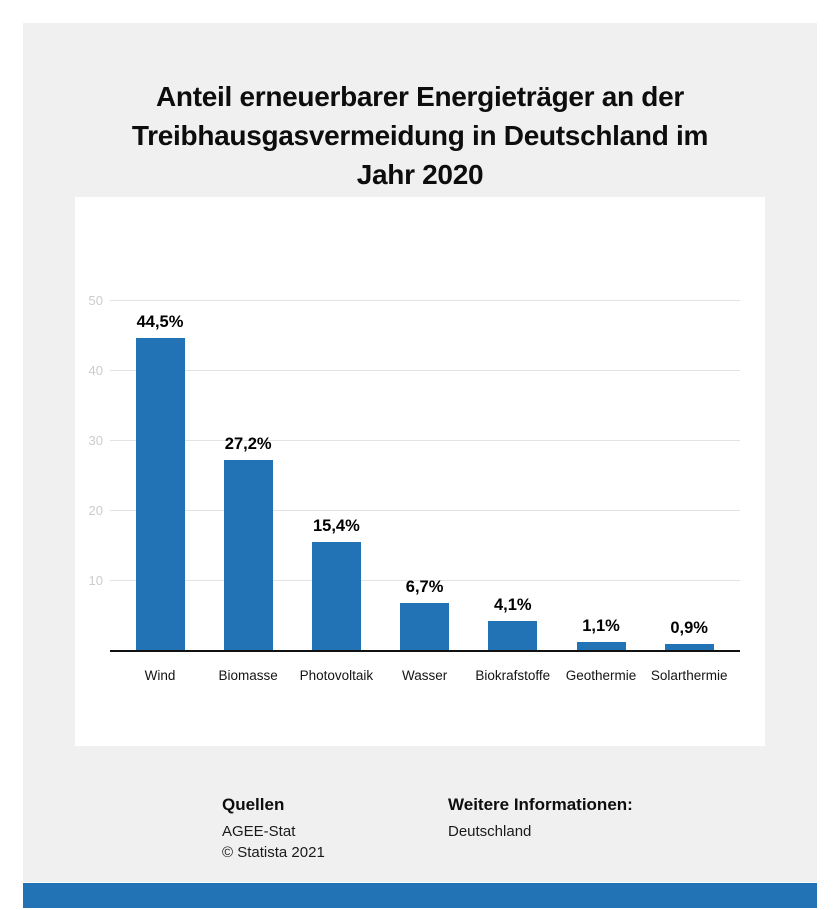 This screenshot has width=840, height=910. I want to click on x-axis-category-label: Geothermie, so click(601, 675).